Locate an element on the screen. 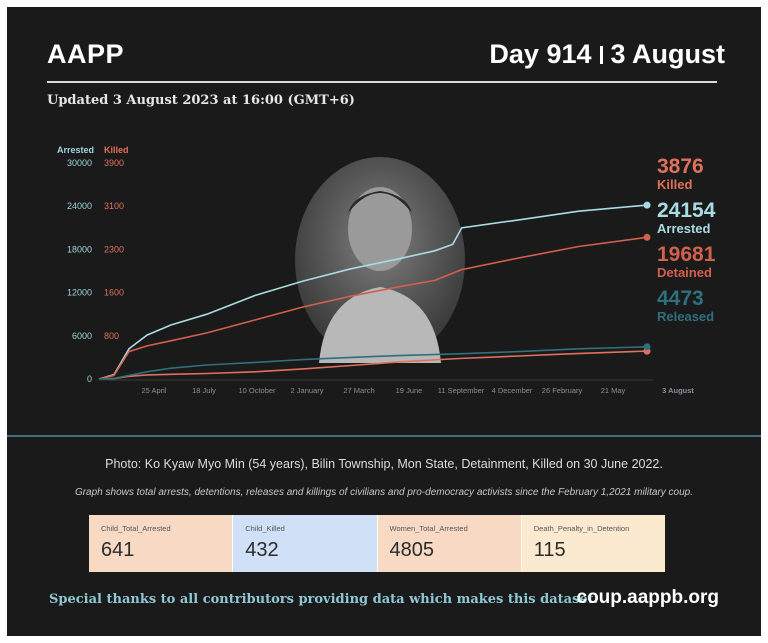 The height and width of the screenshot is (643, 768). stat-child-killed: Child_Killed 432 is located at coordinates (305, 543).